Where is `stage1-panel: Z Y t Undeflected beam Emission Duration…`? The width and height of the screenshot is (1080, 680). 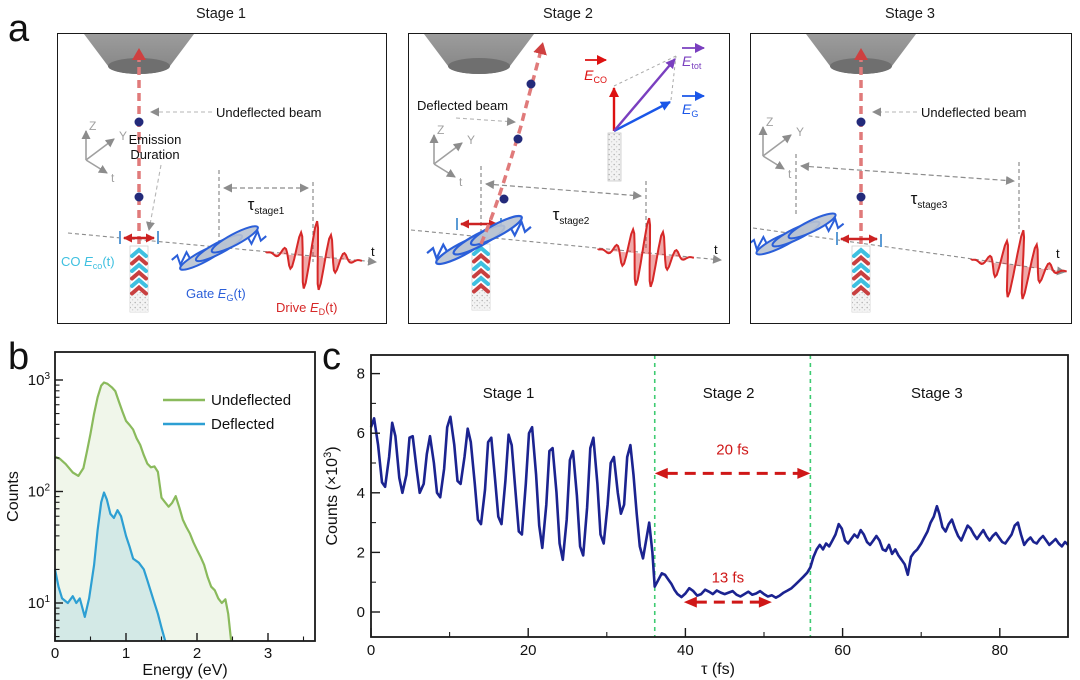 stage1-panel: Z Y t Undeflected beam Emission Duration… is located at coordinates (222, 178).